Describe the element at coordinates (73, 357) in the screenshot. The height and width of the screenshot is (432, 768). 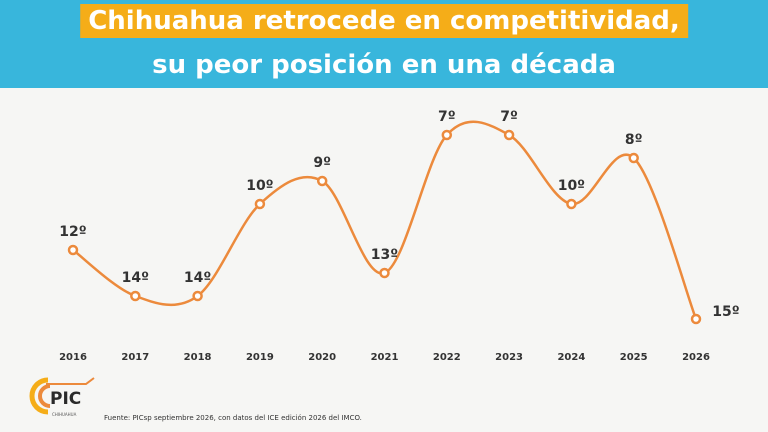
I see `x-tick-label: 2016` at that location.